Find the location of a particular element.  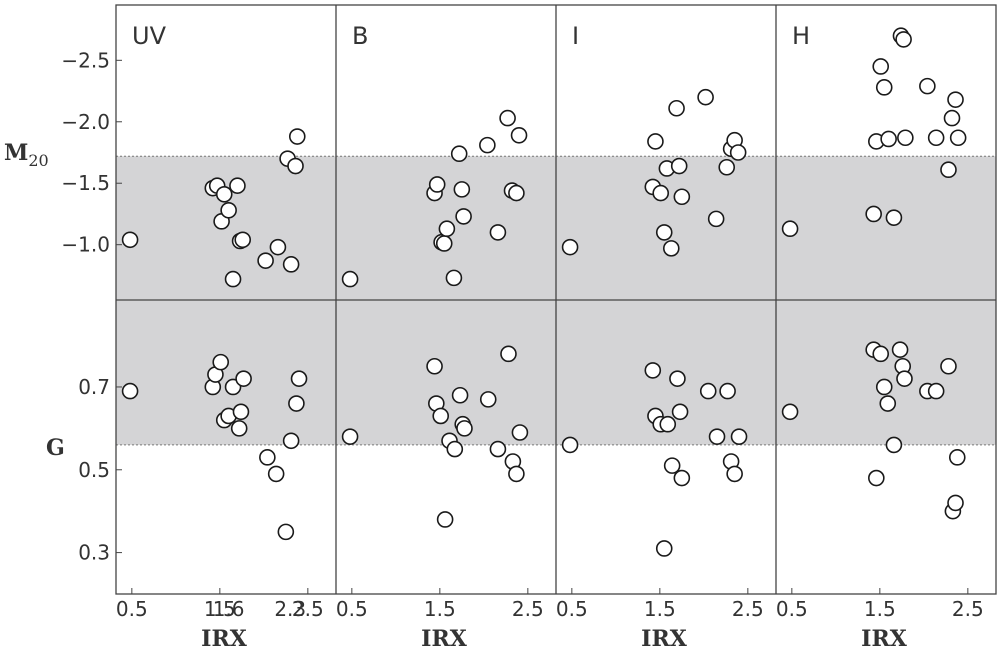

m20-tick-label: −1.0 is located at coordinates (85, 245).